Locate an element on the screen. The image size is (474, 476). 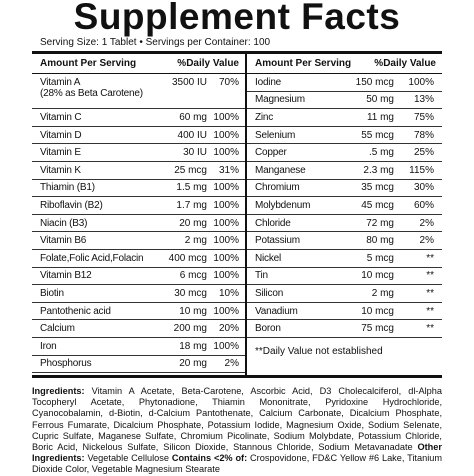
nutrient-amount: 45 mcg is located at coordinates (377, 205).